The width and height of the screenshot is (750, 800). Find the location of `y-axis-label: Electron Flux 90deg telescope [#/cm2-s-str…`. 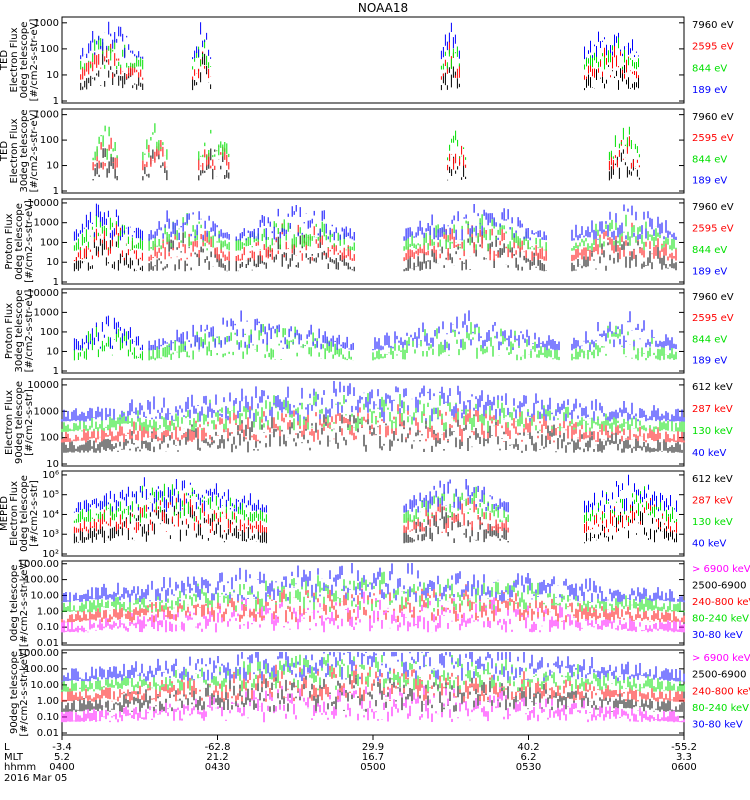

y-axis-label: Electron Flux 90deg telescope [#/cm2-s-str… is located at coordinates (19, 422).